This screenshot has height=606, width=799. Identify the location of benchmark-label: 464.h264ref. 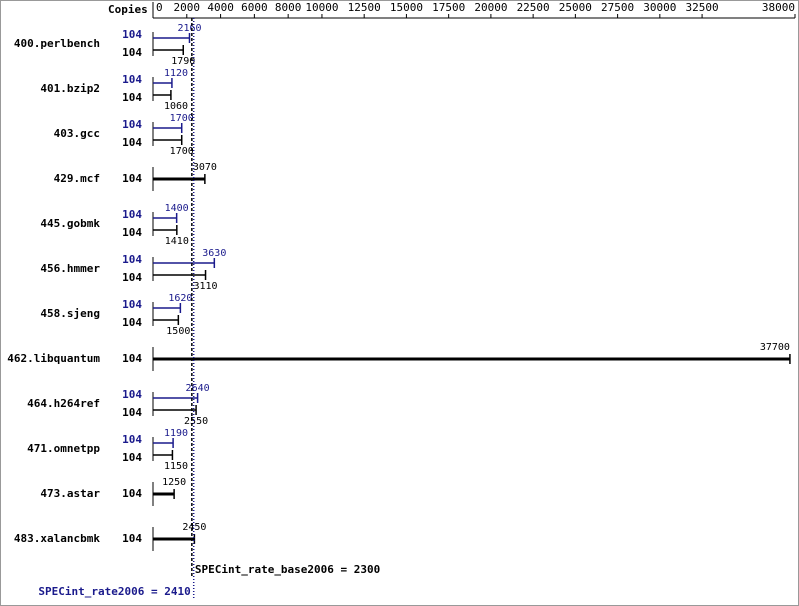
(63, 403).